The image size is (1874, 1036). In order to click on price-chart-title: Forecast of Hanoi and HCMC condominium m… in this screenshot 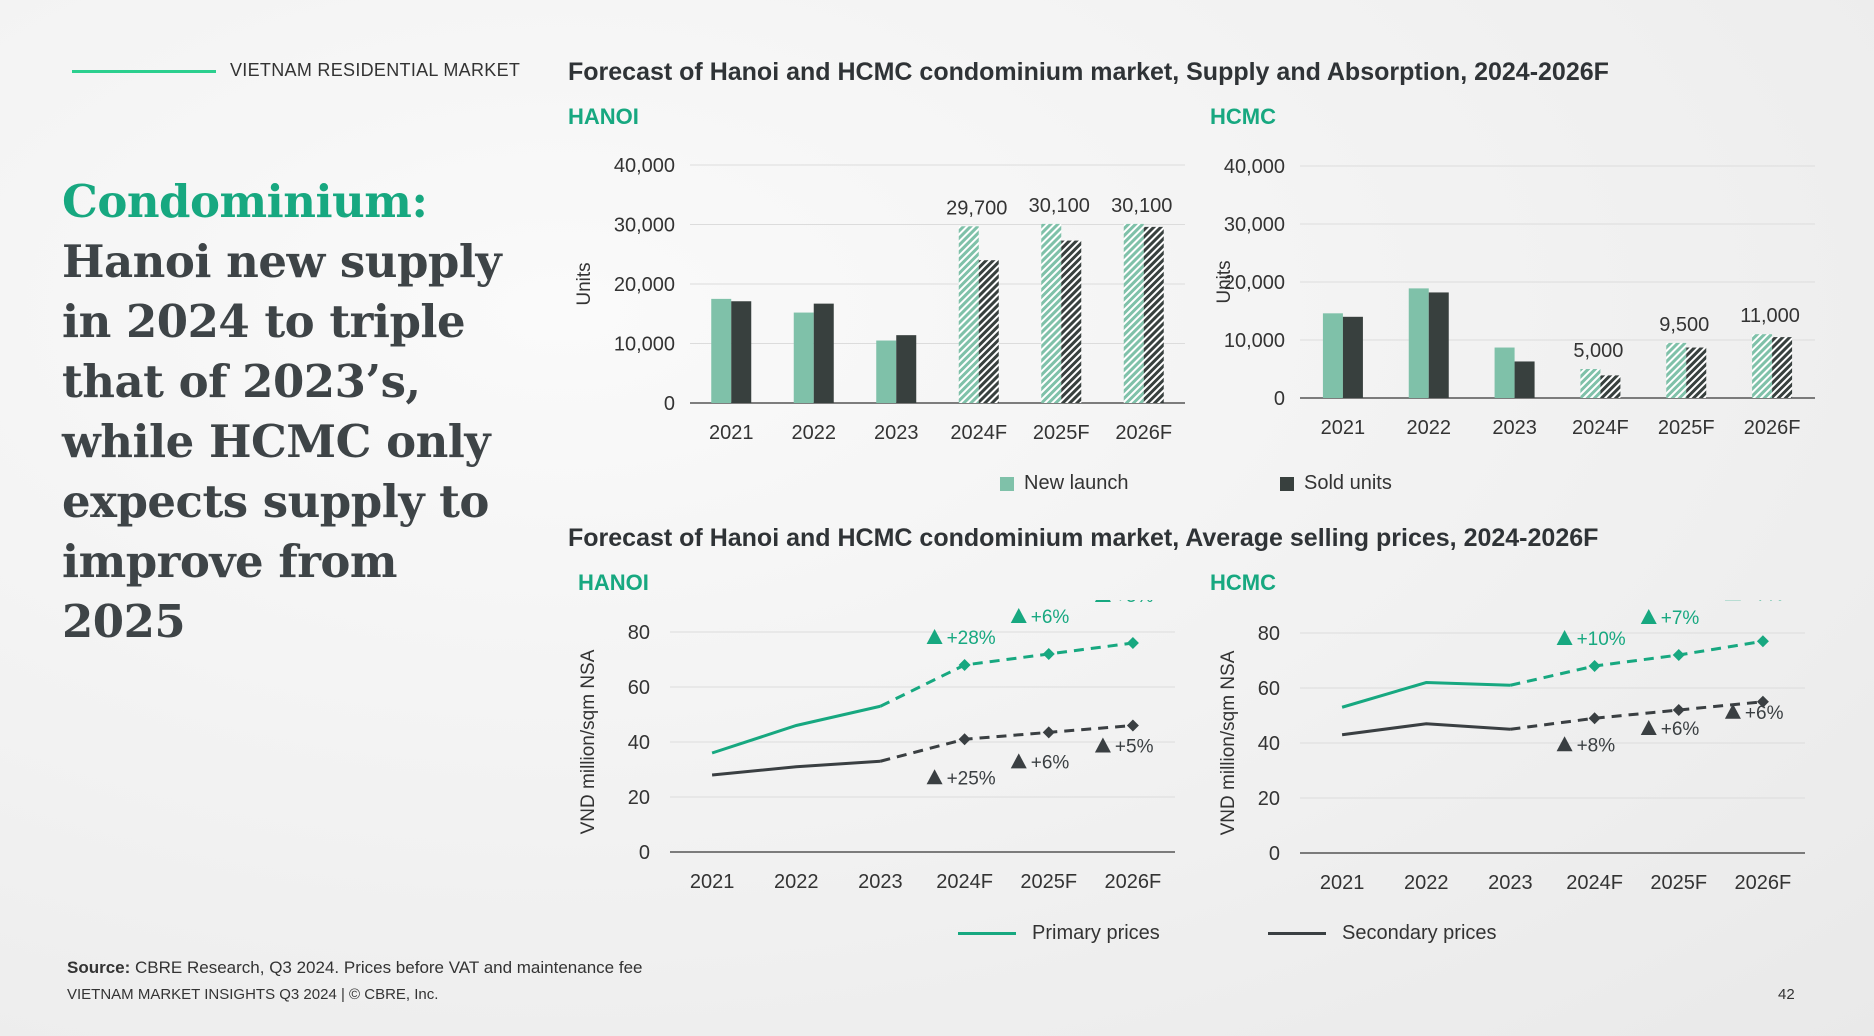, I will do `click(1083, 538)`.